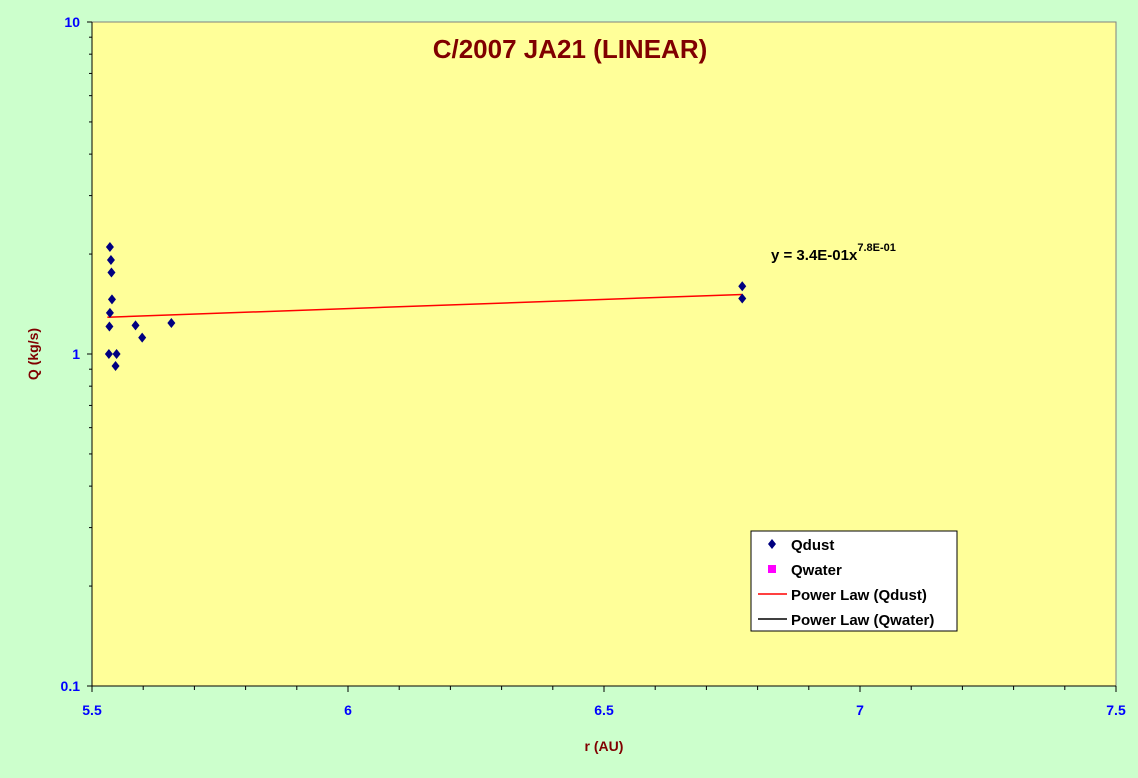  What do you see at coordinates (72, 22) in the screenshot?
I see `y-tick-label: 10` at bounding box center [72, 22].